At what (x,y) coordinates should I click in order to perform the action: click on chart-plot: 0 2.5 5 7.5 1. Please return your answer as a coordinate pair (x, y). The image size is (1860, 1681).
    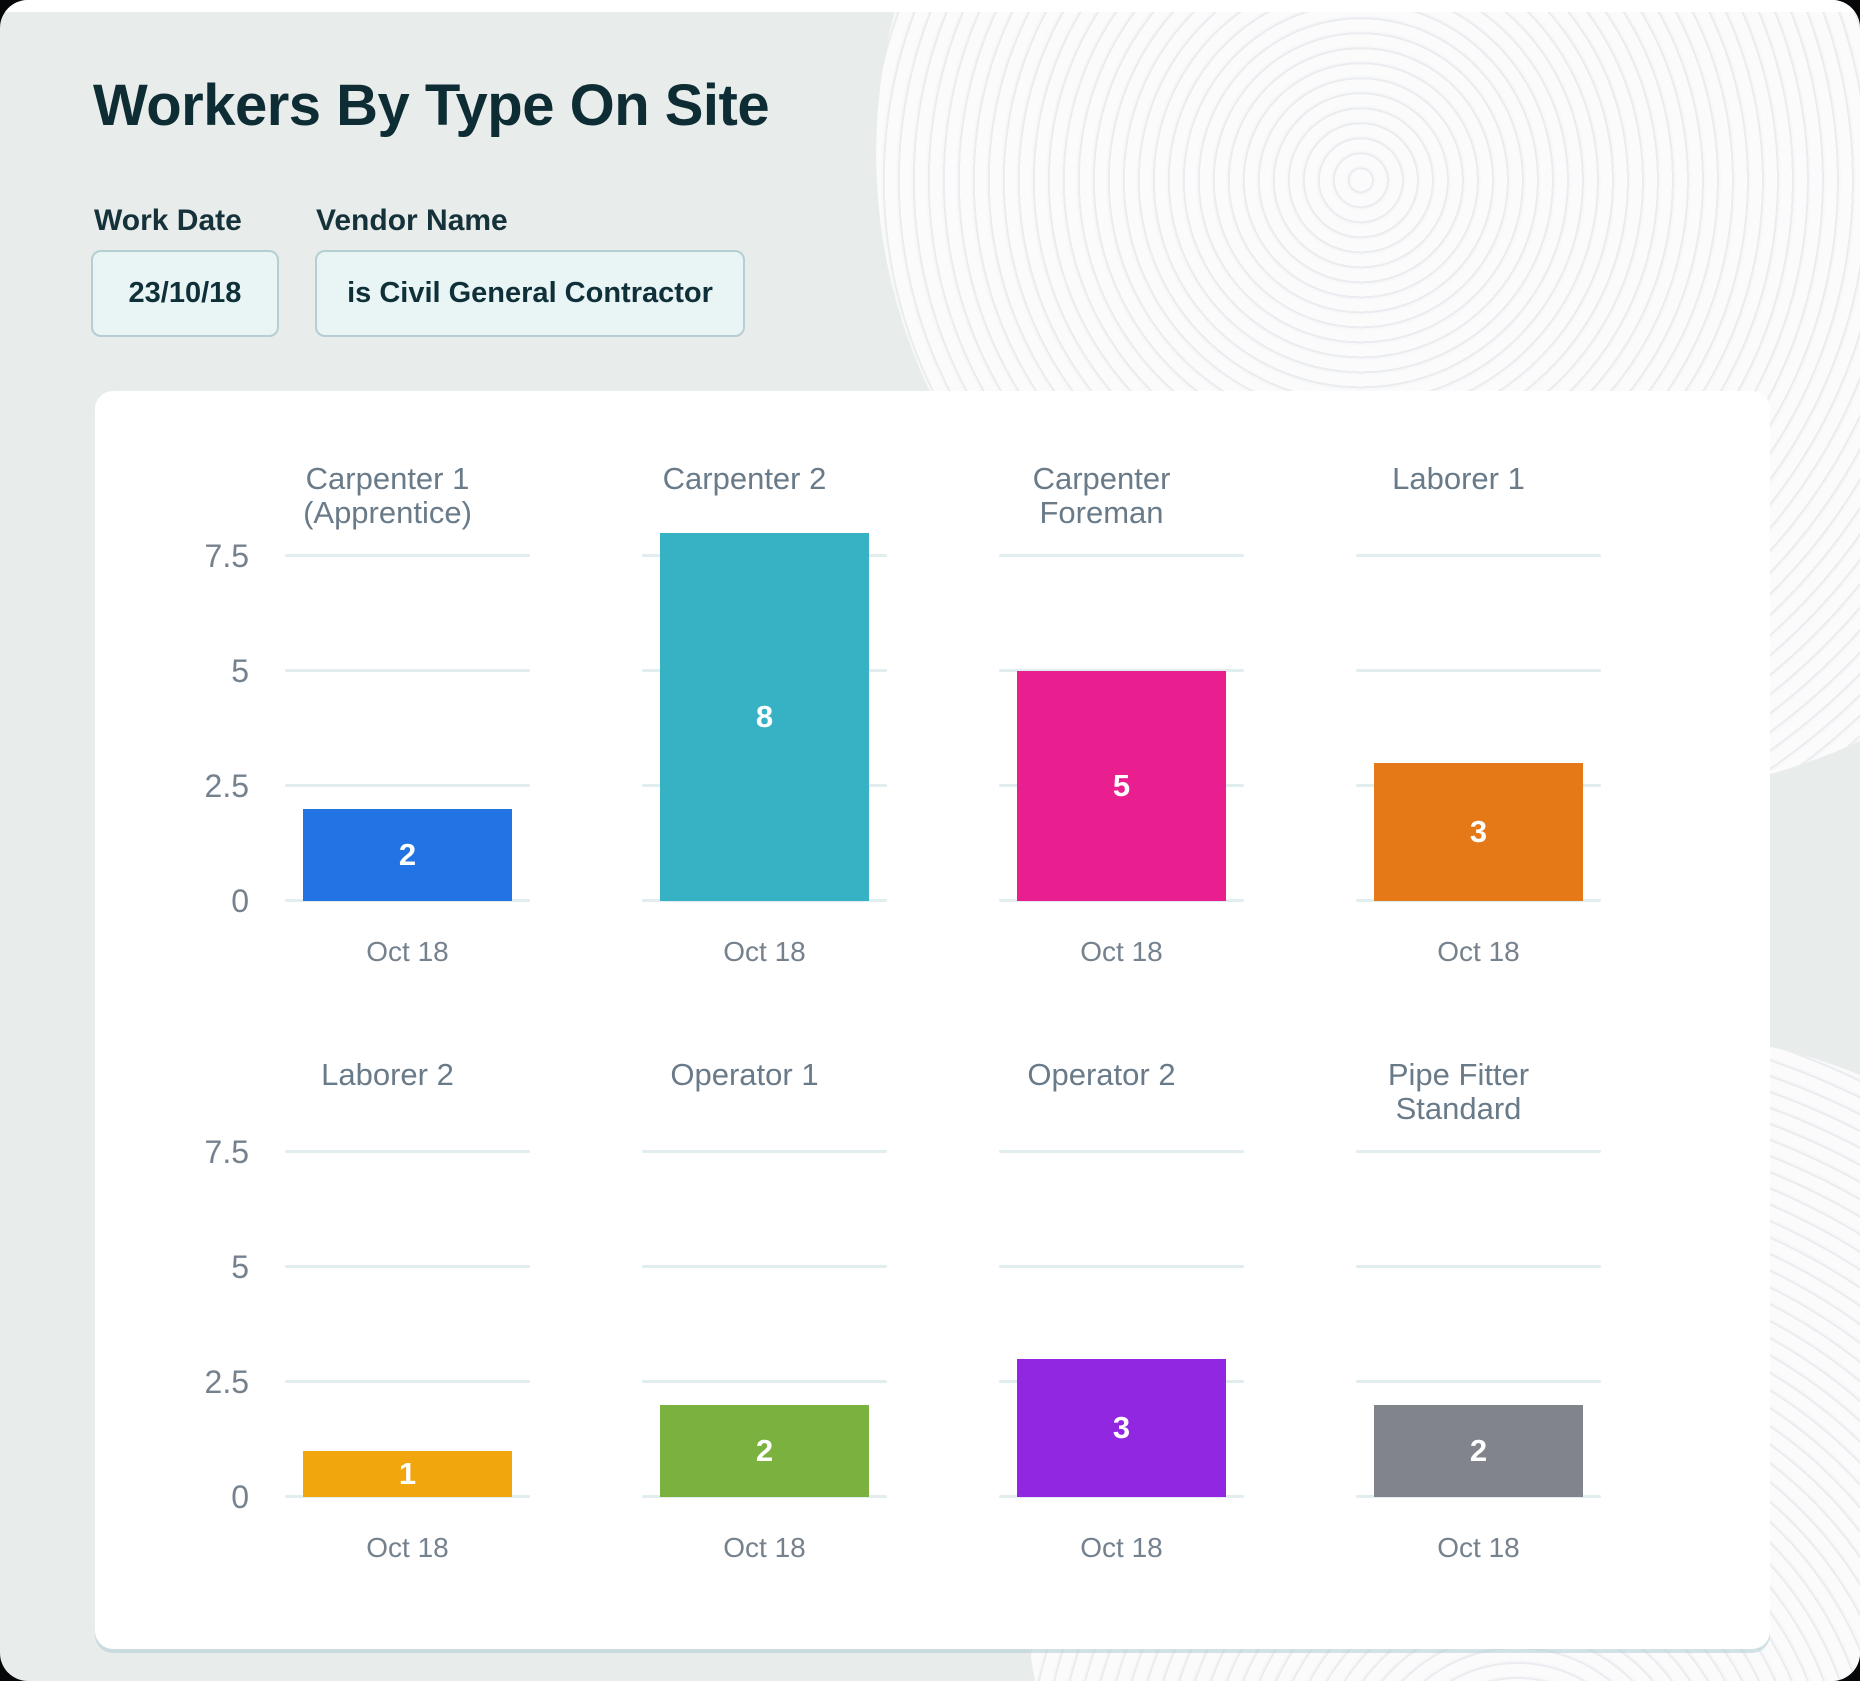
    Looking at the image, I should click on (367, 1308).